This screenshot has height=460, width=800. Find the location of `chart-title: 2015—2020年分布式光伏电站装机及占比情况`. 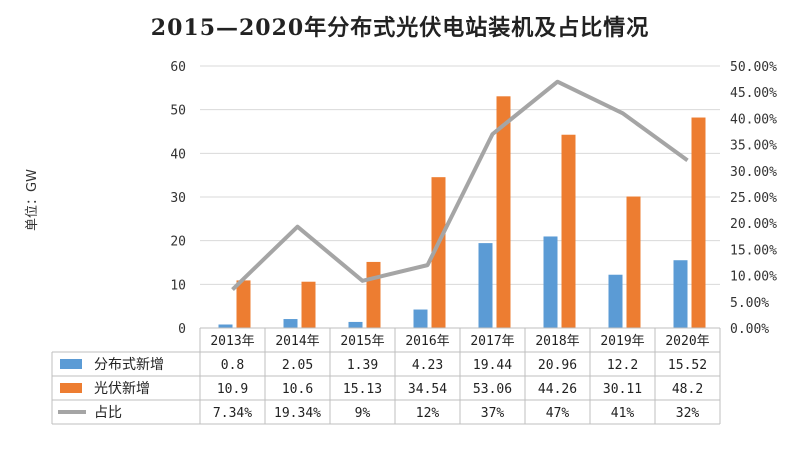

chart-title: 2015—2020年分布式光伏电站装机及占比情况 is located at coordinates (400, 28).